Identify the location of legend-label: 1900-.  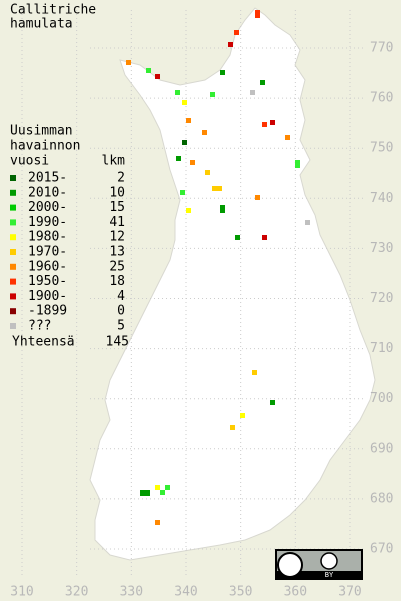
(47, 296).